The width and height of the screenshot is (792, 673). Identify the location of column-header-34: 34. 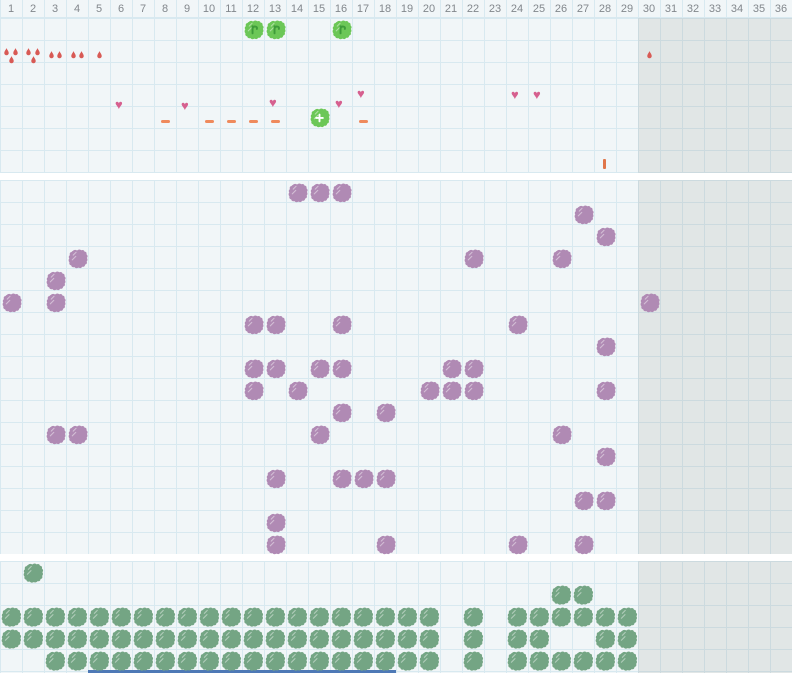
(737, 9).